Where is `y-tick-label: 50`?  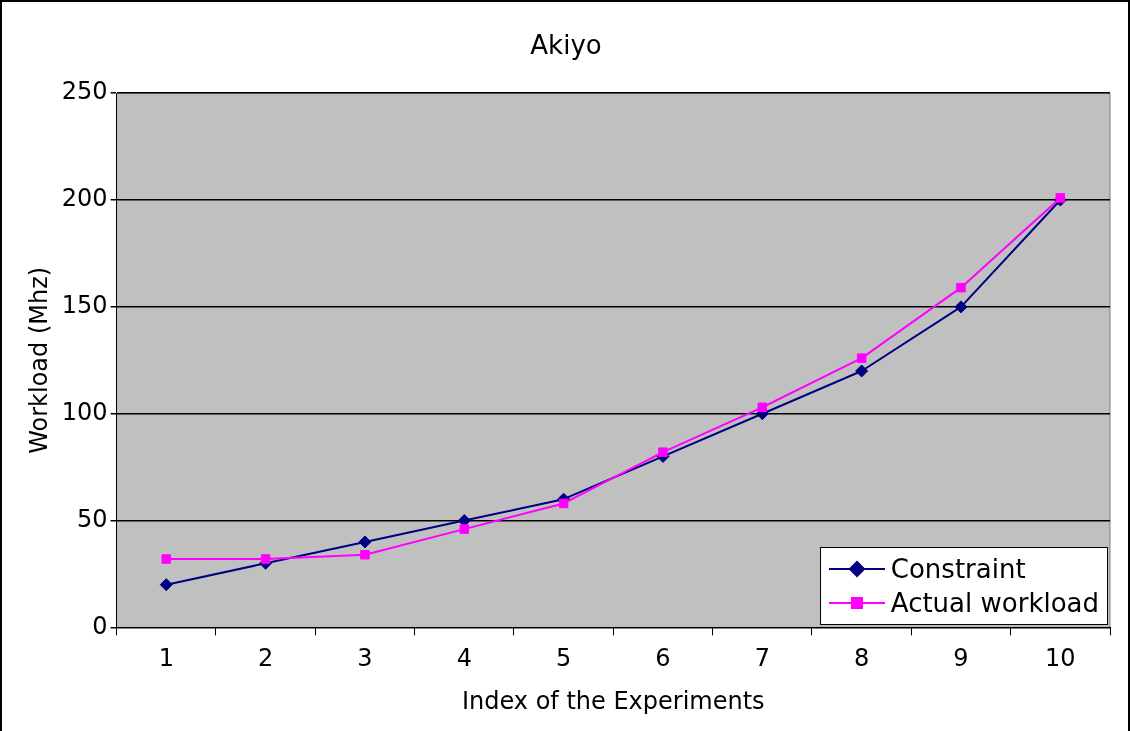 y-tick-label: 50 is located at coordinates (92, 518).